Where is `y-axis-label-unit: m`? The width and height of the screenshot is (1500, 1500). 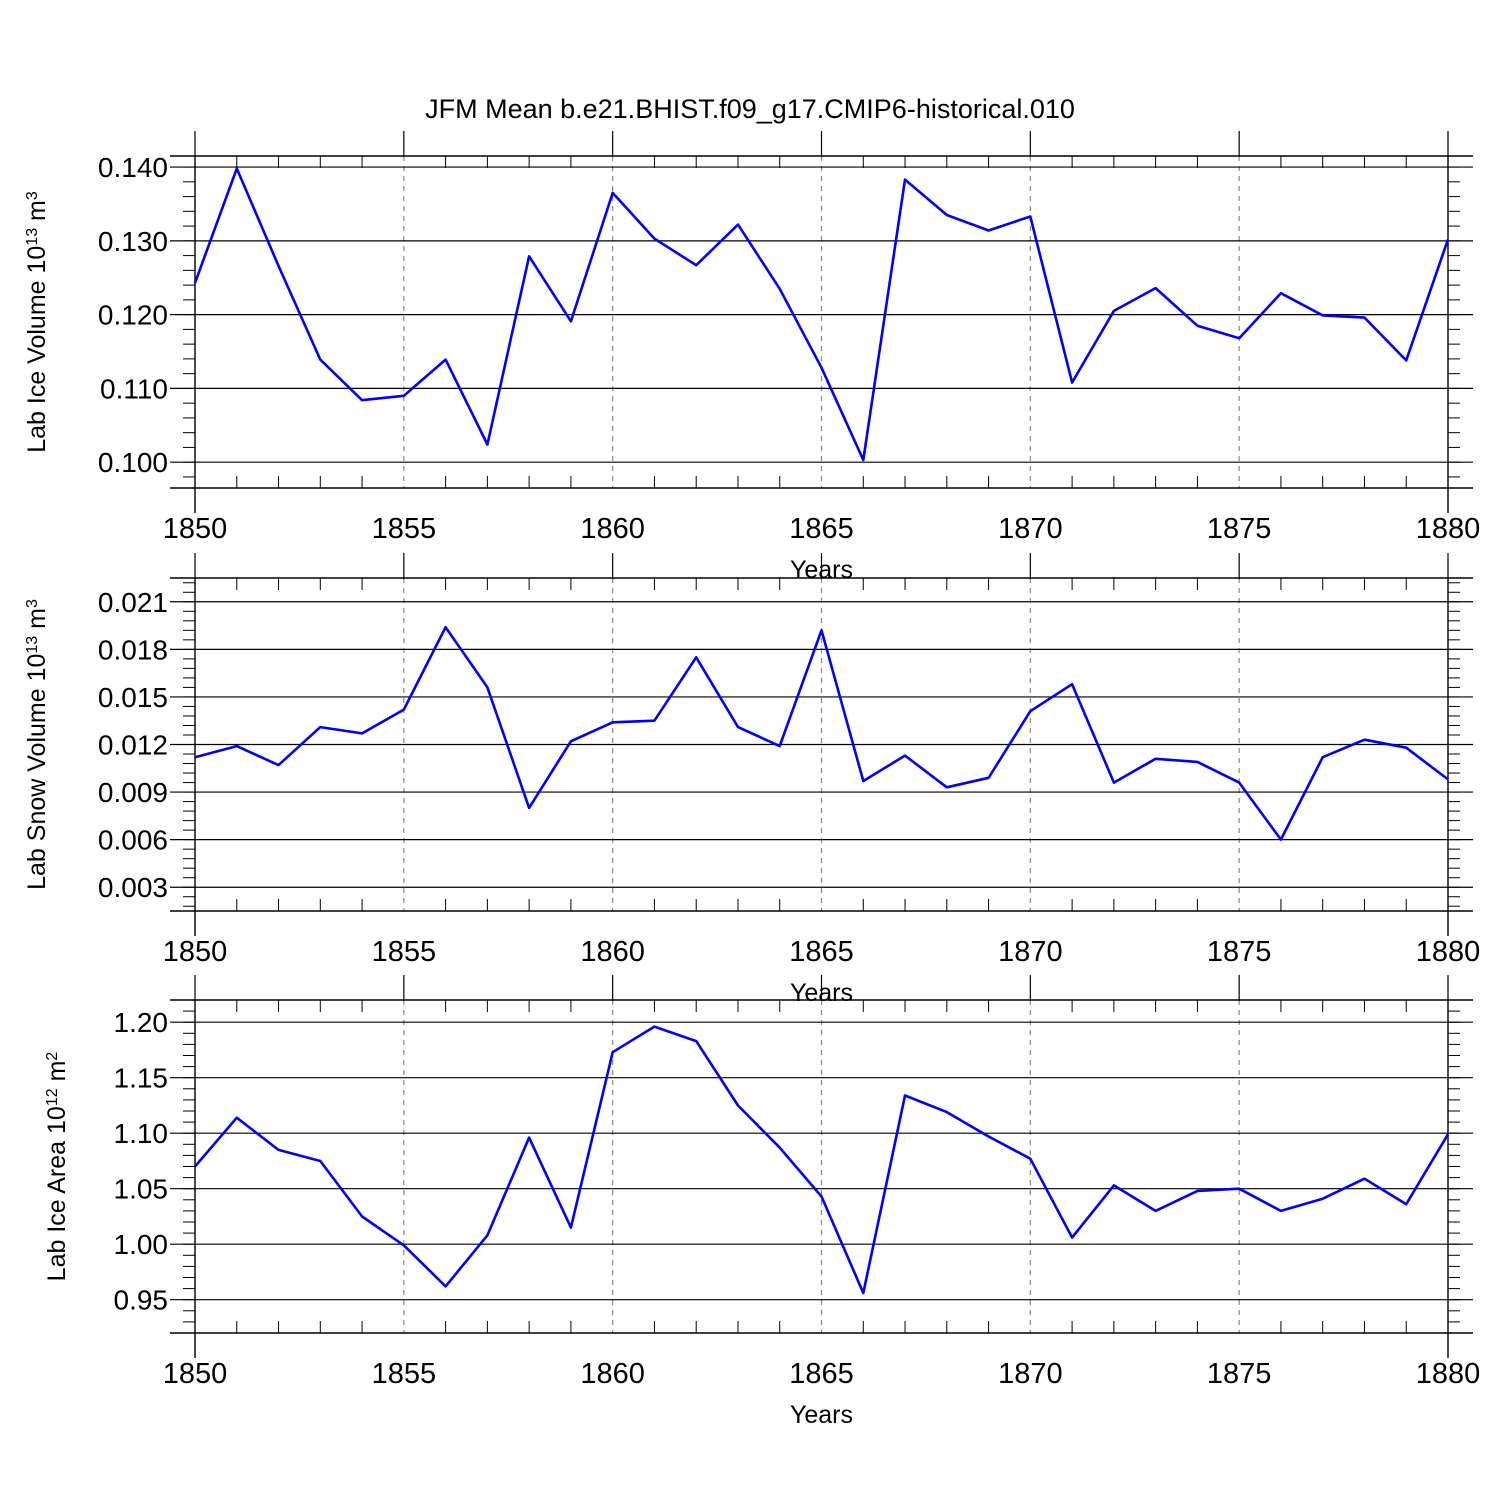
y-axis-label-unit: m is located at coordinates (37, 622).